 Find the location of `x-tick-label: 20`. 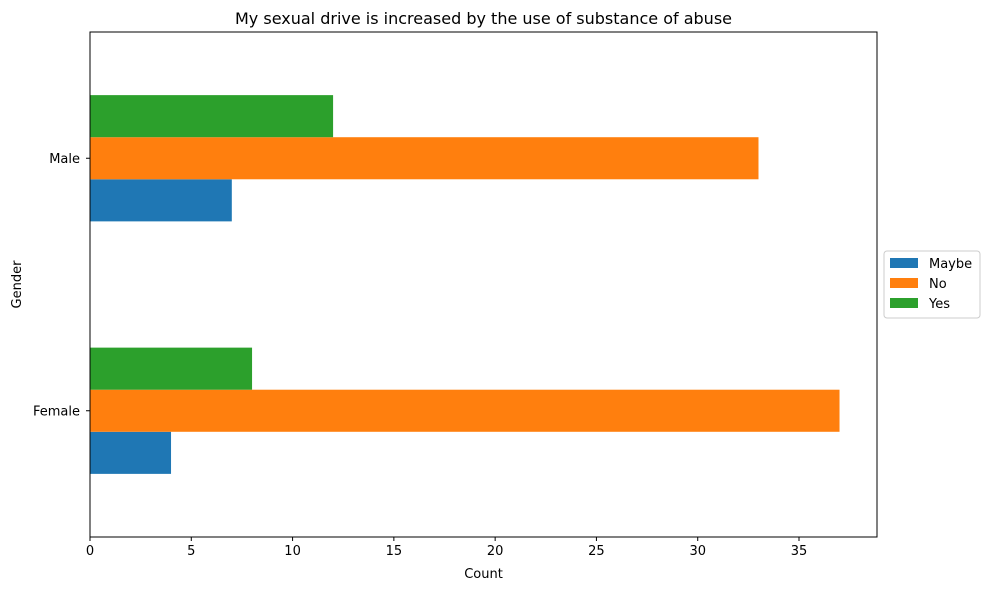

x-tick-label: 20 is located at coordinates (495, 551).